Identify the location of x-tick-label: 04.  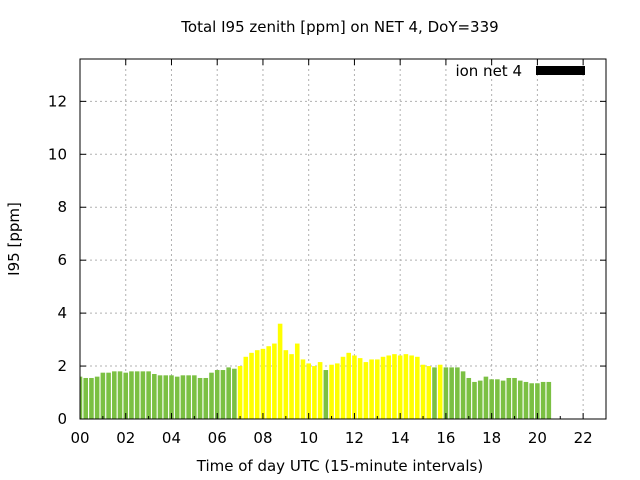
(171, 438).